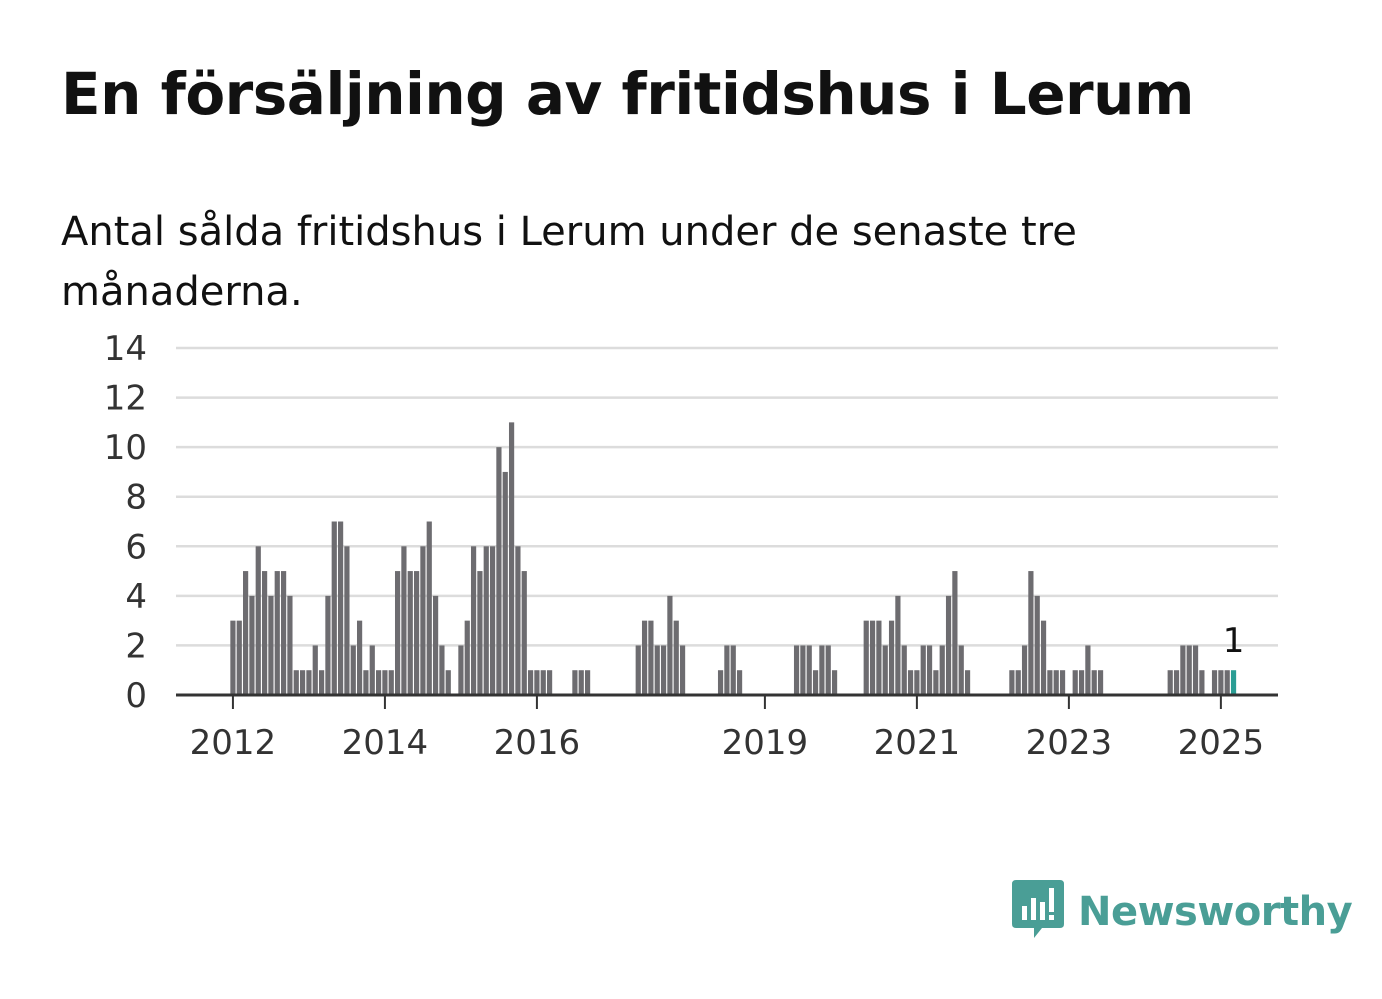  What do you see at coordinates (627, 94) in the screenshot?
I see `chart-title: En försäljning av fritidshus i Lerum` at bounding box center [627, 94].